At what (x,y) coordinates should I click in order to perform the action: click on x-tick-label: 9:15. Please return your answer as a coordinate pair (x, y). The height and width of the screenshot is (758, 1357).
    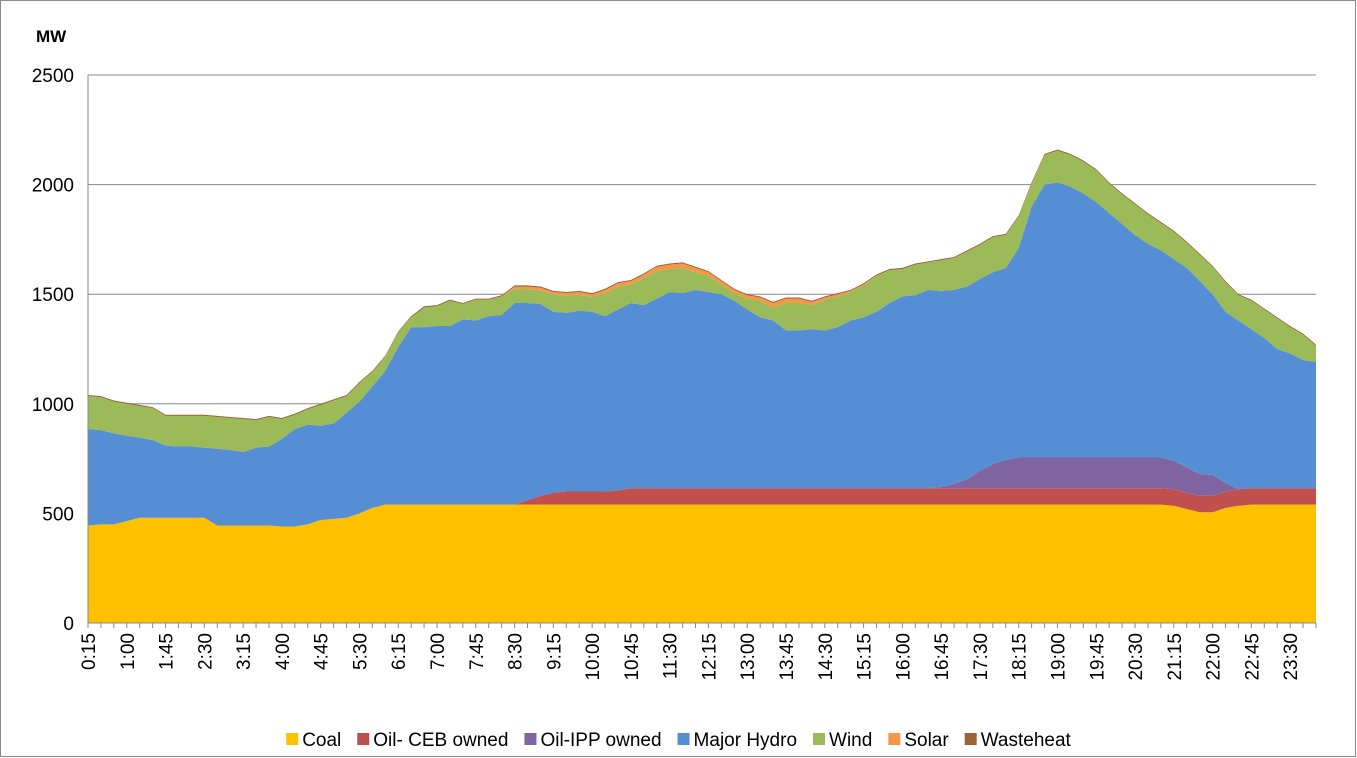
    Looking at the image, I should click on (554, 651).